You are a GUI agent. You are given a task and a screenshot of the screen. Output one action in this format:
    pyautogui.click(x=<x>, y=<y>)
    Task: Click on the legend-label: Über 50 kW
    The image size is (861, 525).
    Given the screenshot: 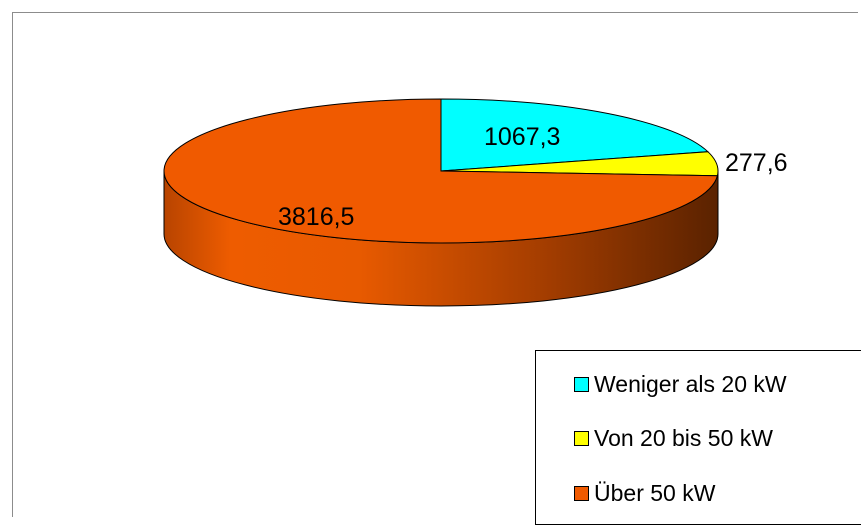 What is the action you would take?
    pyautogui.click(x=655, y=492)
    